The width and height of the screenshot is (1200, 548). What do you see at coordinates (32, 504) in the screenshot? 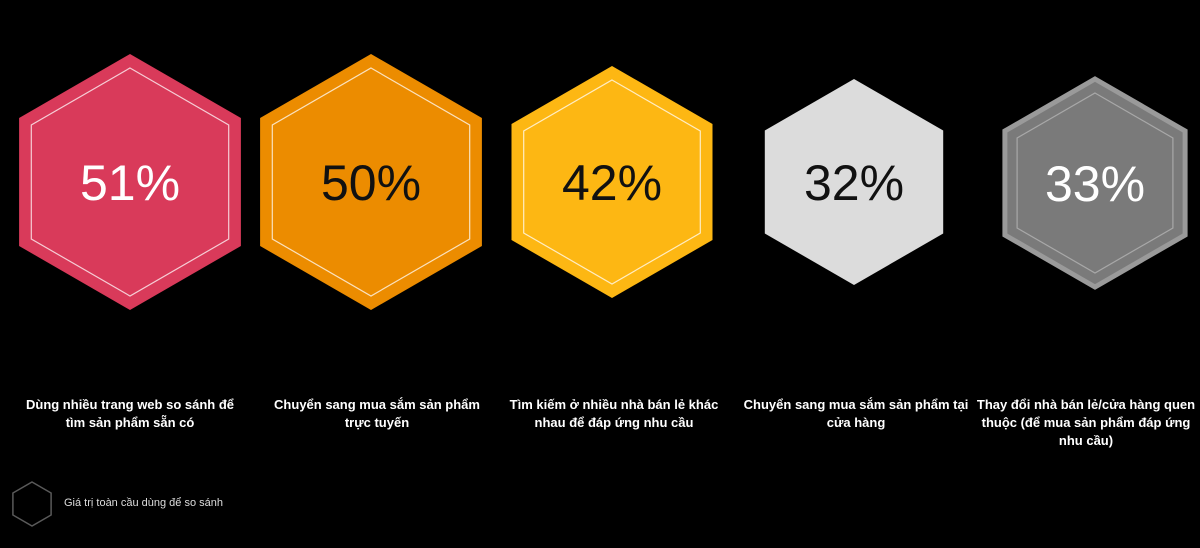
I see `legend-hexagon-icon` at bounding box center [32, 504].